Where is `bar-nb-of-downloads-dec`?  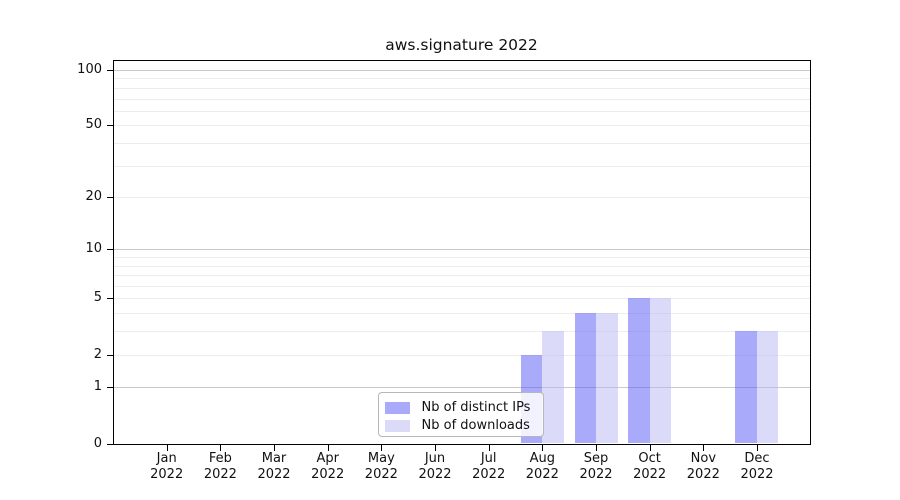
bar-nb-of-downloads-dec is located at coordinates (767, 387).